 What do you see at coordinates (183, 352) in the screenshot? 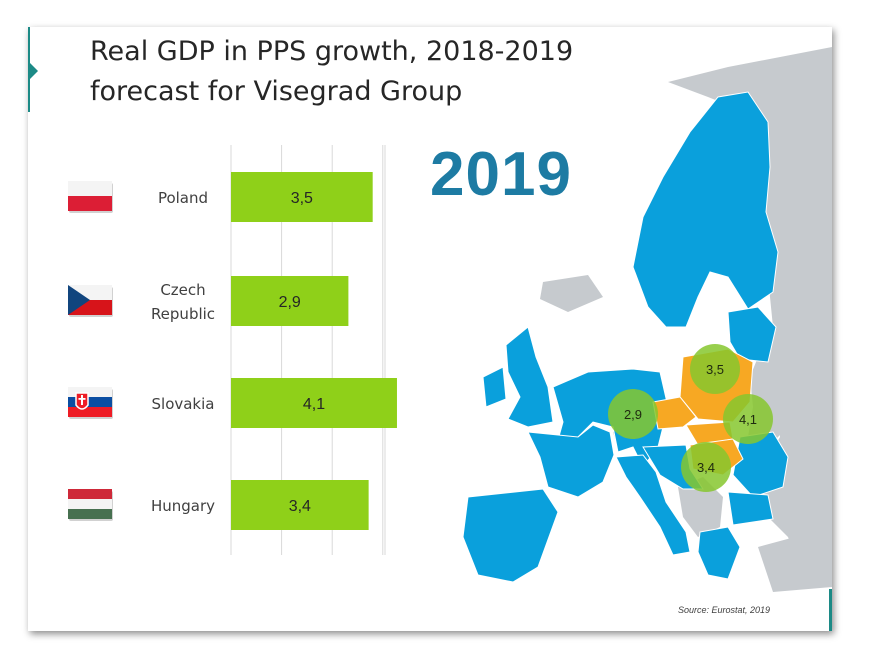
I see `chart-categories: Poland Czech Republic Slovakia Hungary` at bounding box center [183, 352].